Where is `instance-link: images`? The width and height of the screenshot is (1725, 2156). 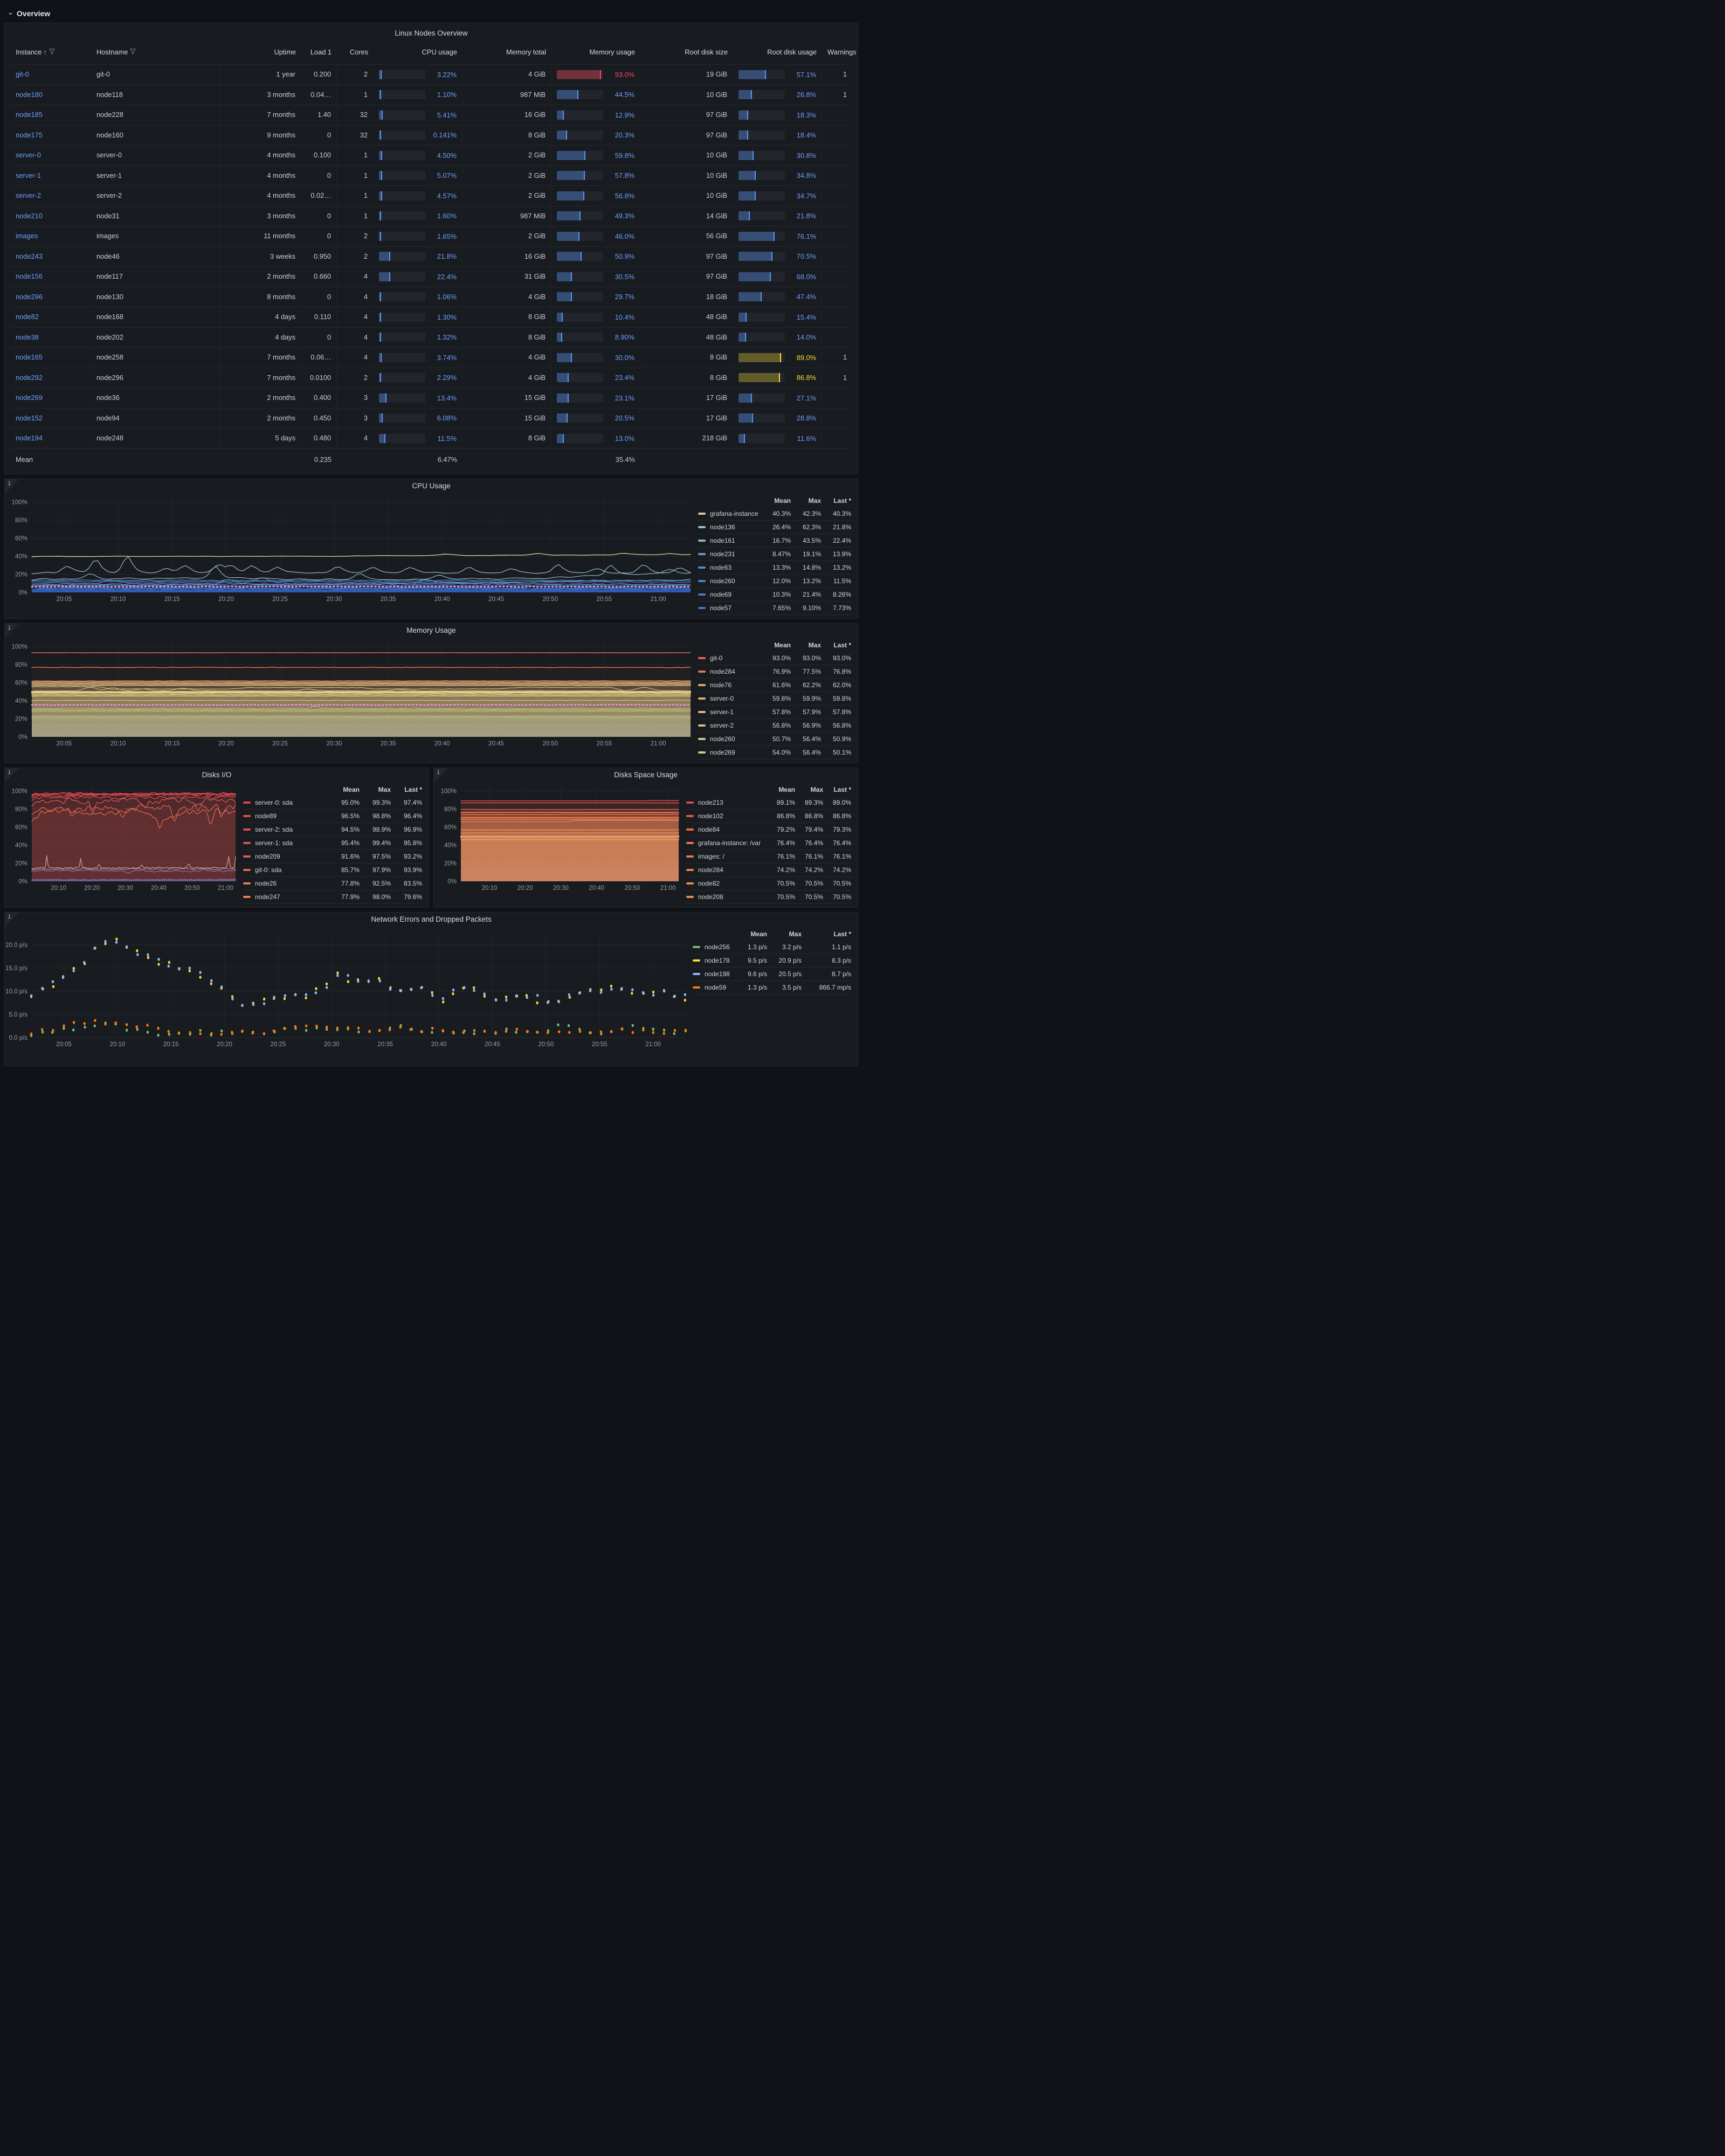
instance-link: images is located at coordinates (27, 236).